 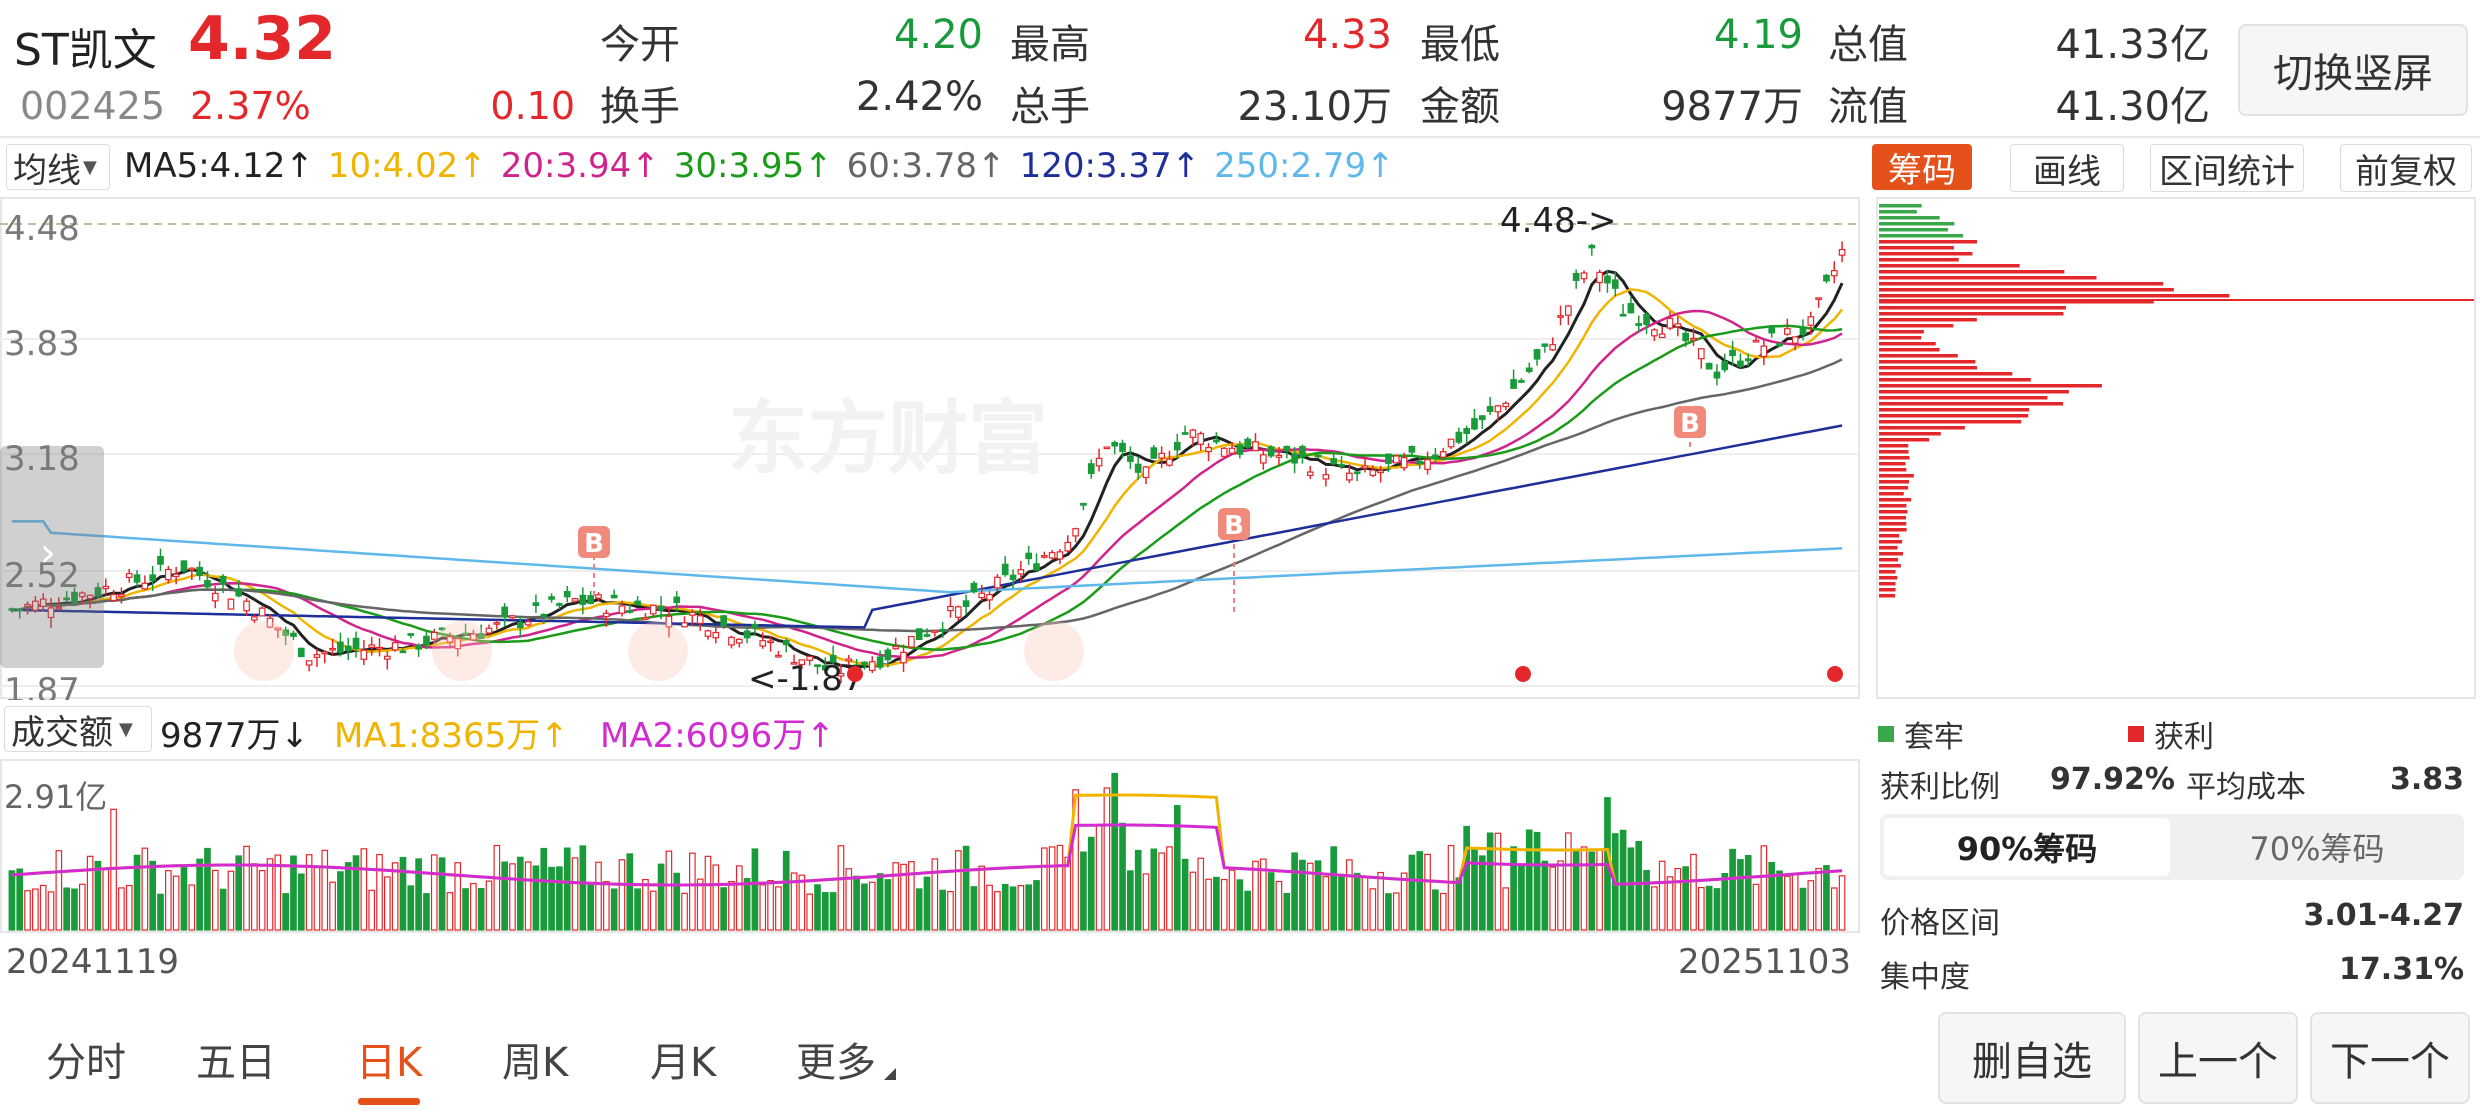 I want to click on legend-loss-swatch, so click(x=1886, y=734).